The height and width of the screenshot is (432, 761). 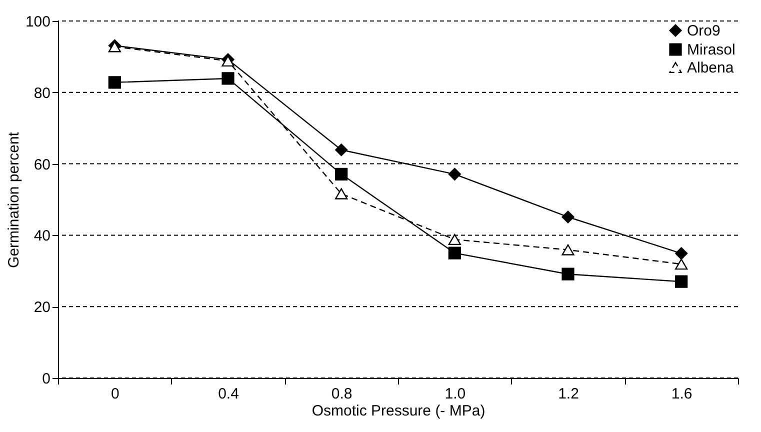 I want to click on y-tick-label: 80, so click(x=42, y=93).